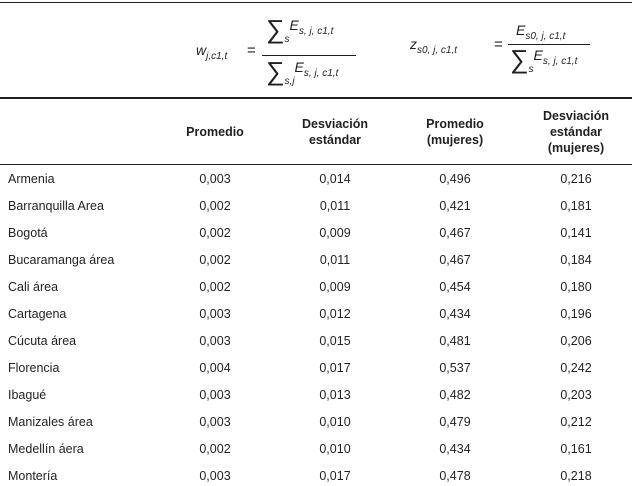 The image size is (632, 486). What do you see at coordinates (576, 448) in the screenshot?
I see `cell: 0,161` at bounding box center [576, 448].